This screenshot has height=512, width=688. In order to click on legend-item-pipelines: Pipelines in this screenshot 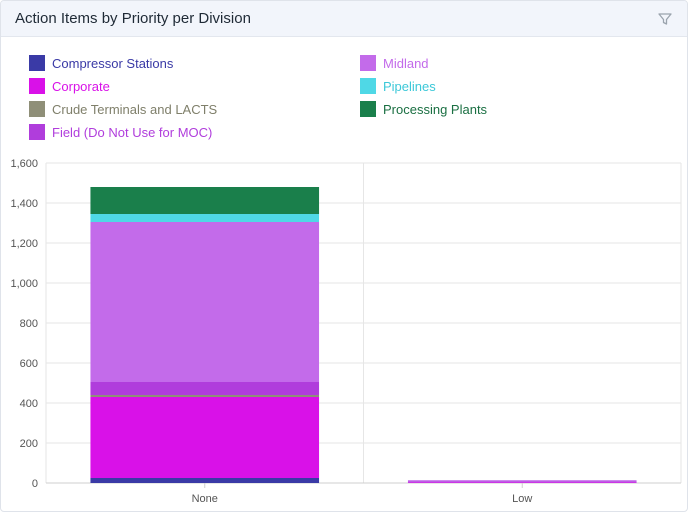, I will do `click(398, 86)`.